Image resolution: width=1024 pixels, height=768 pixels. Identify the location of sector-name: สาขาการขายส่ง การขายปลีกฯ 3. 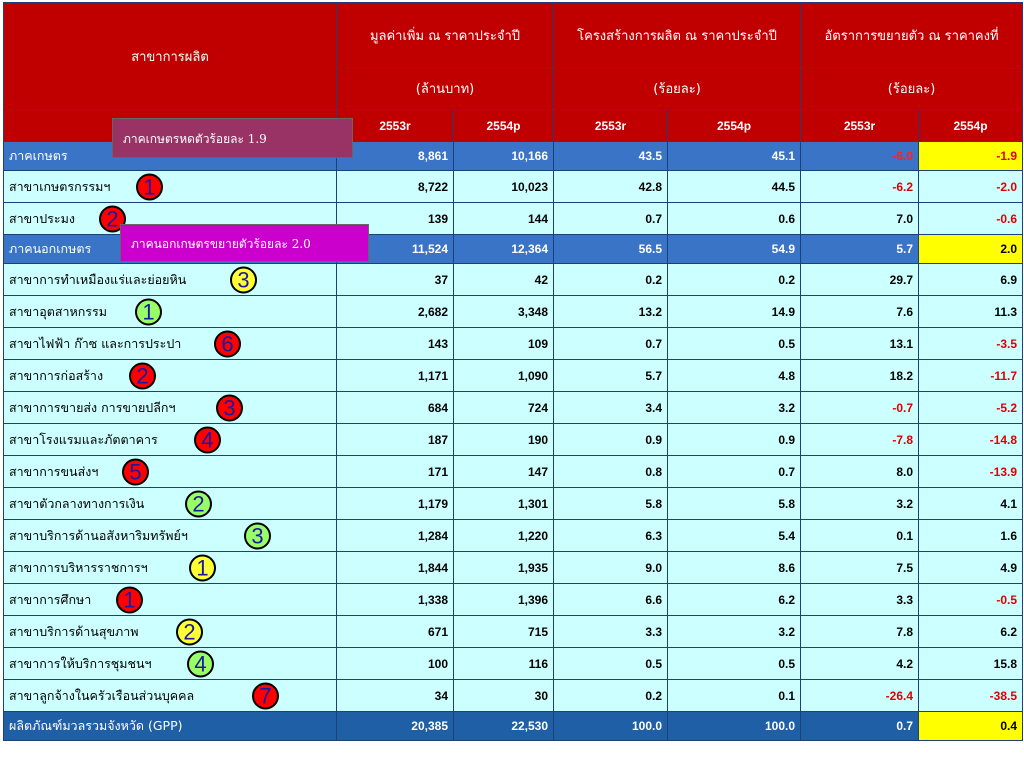
(170, 407).